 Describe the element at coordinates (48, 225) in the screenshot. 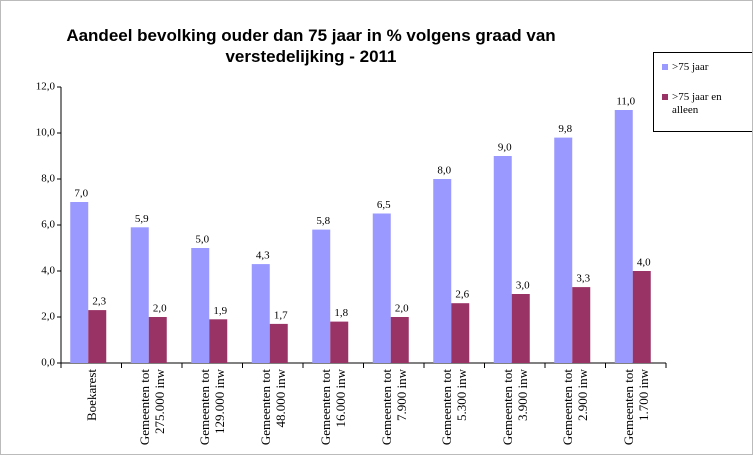

I see `y-tick-label: 6,0` at that location.